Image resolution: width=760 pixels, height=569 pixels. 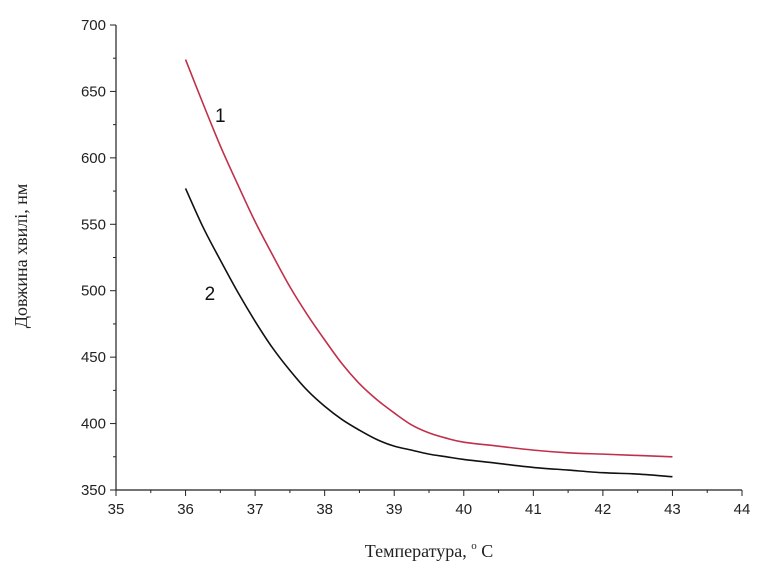 I want to click on curve-label-2: 2, so click(x=210, y=294).